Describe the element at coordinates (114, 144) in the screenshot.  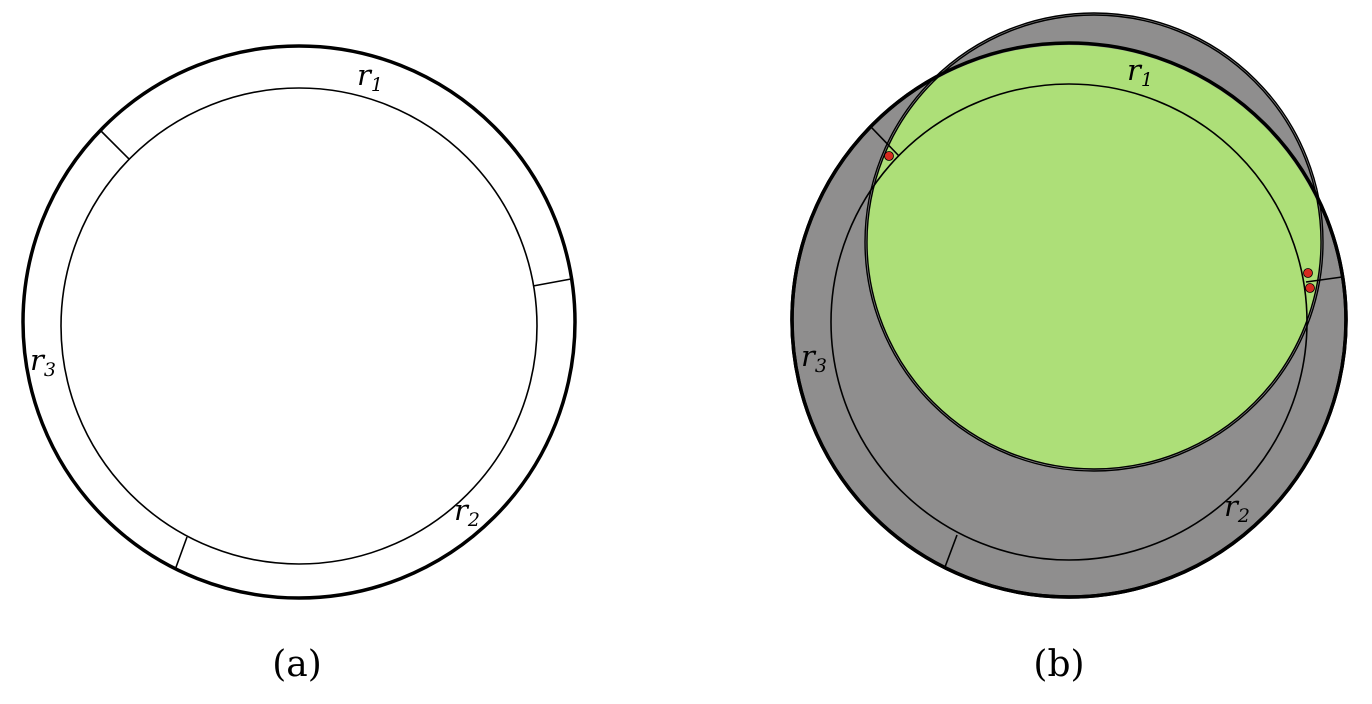
I see `divider-r3-r1-a` at that location.